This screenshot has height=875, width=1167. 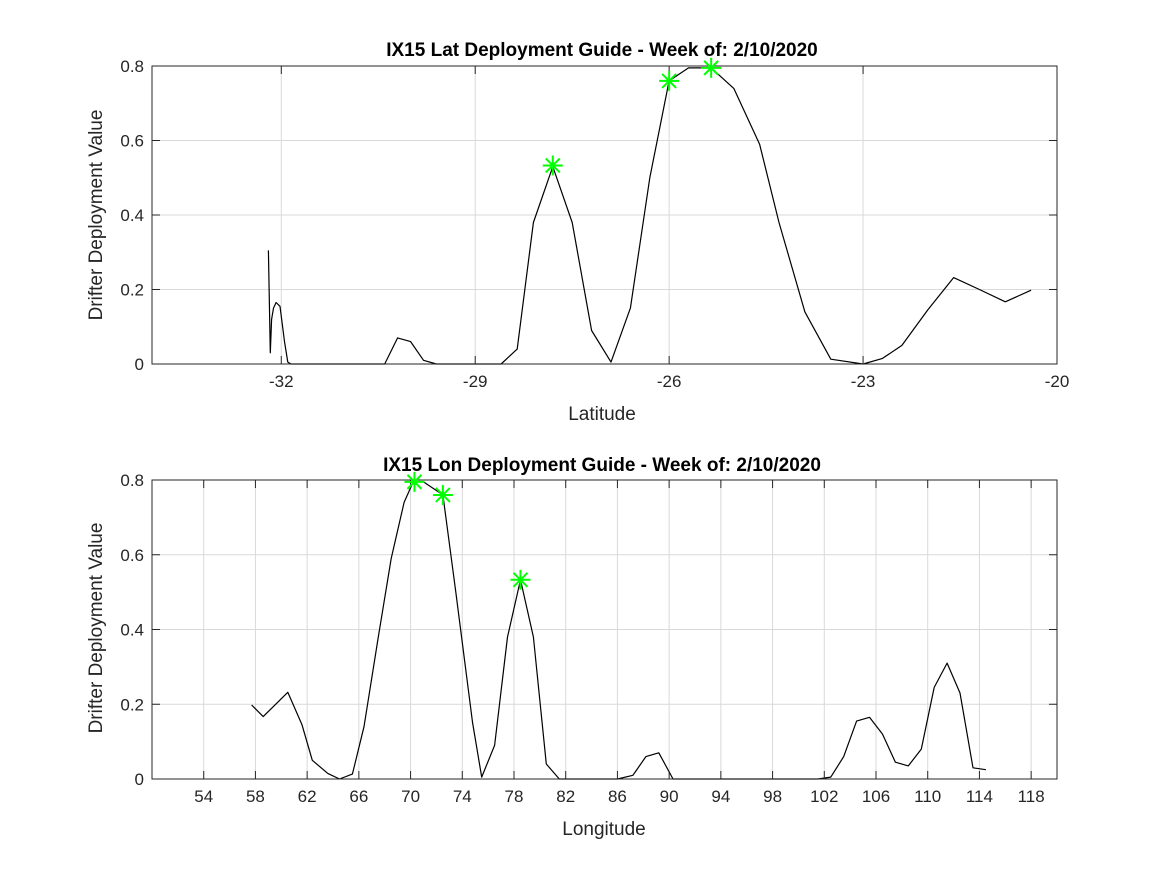 I want to click on longitude-x-tick-label: 106, so click(x=876, y=796).